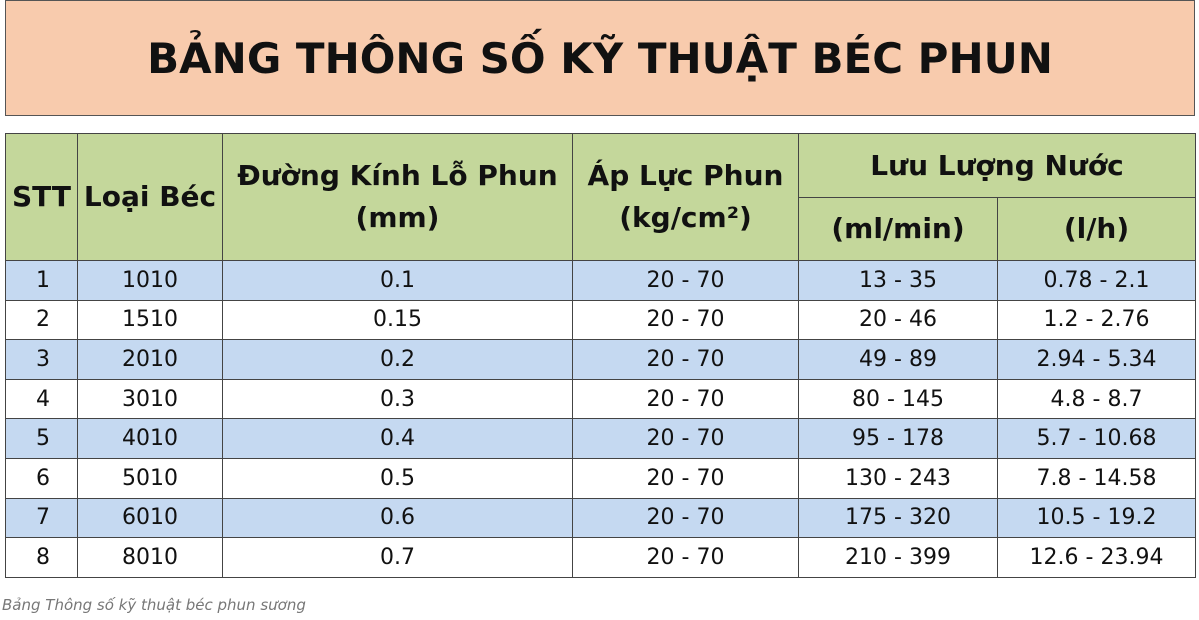 The height and width of the screenshot is (620, 1199). I want to click on table-row: 3 2010 0.2 20 - 70 49 - 89 2.94 - 5.34, so click(600, 359).